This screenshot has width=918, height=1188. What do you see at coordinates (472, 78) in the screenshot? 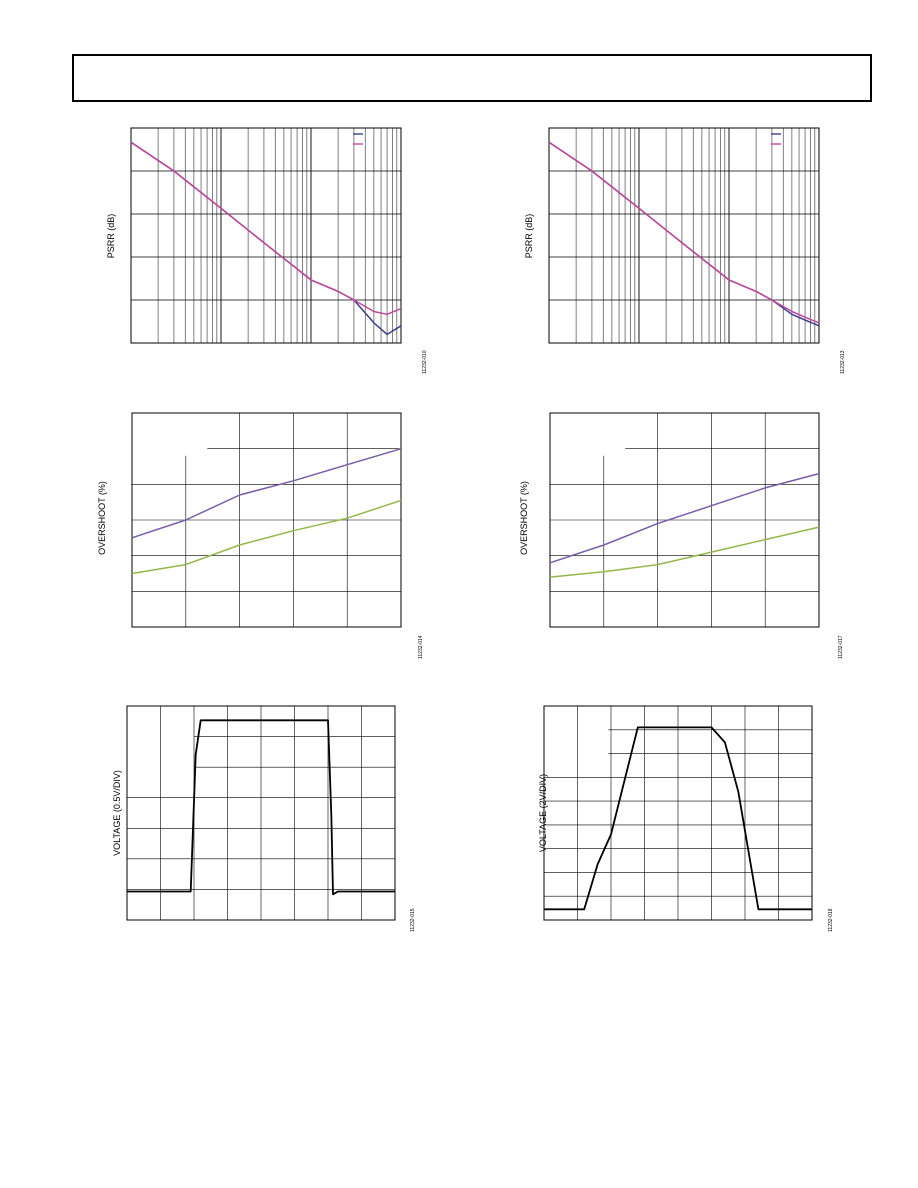
I see `page-header-box` at bounding box center [472, 78].